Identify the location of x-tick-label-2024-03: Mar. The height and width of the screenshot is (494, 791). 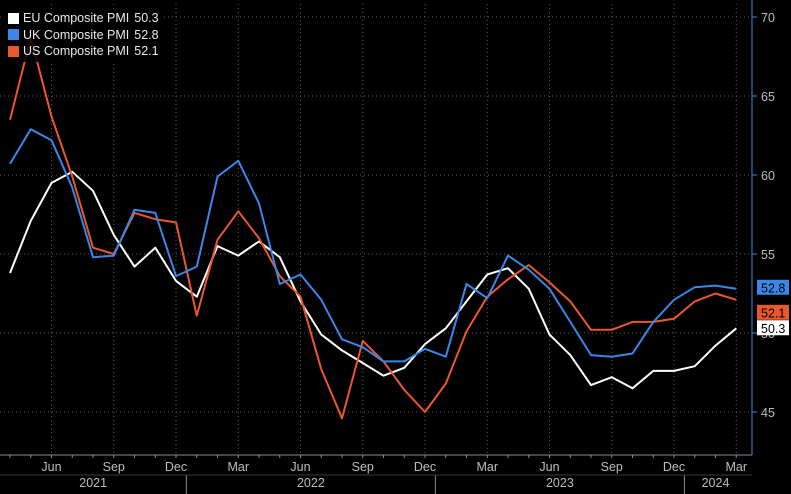
(736, 467).